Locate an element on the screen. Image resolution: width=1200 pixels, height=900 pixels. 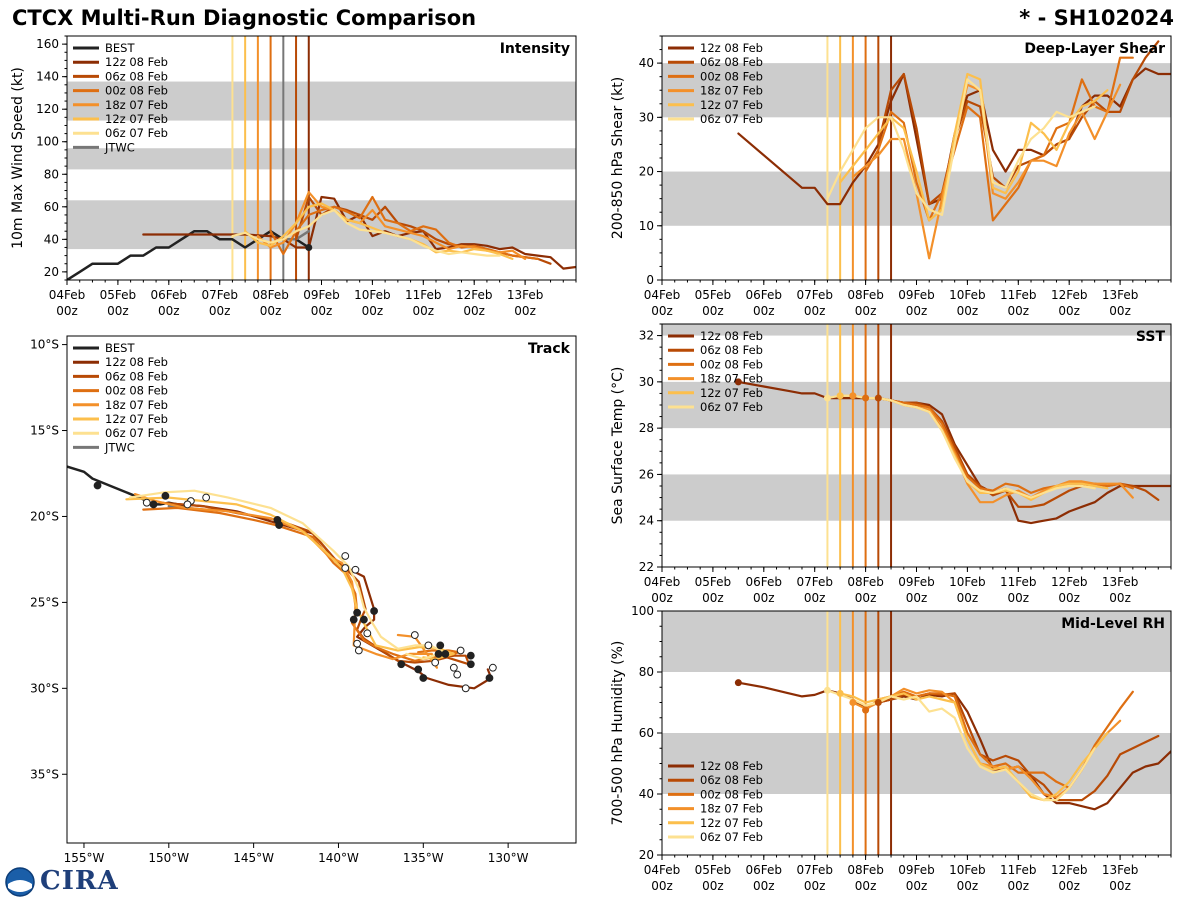
intensity-xtick-label: 05Feb is located at coordinates (118, 295).